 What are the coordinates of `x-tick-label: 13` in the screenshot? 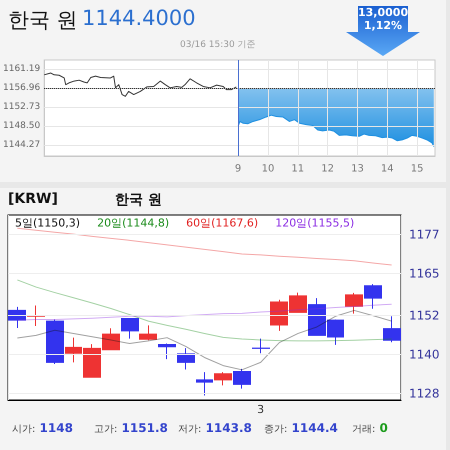 It's located at (357, 169).